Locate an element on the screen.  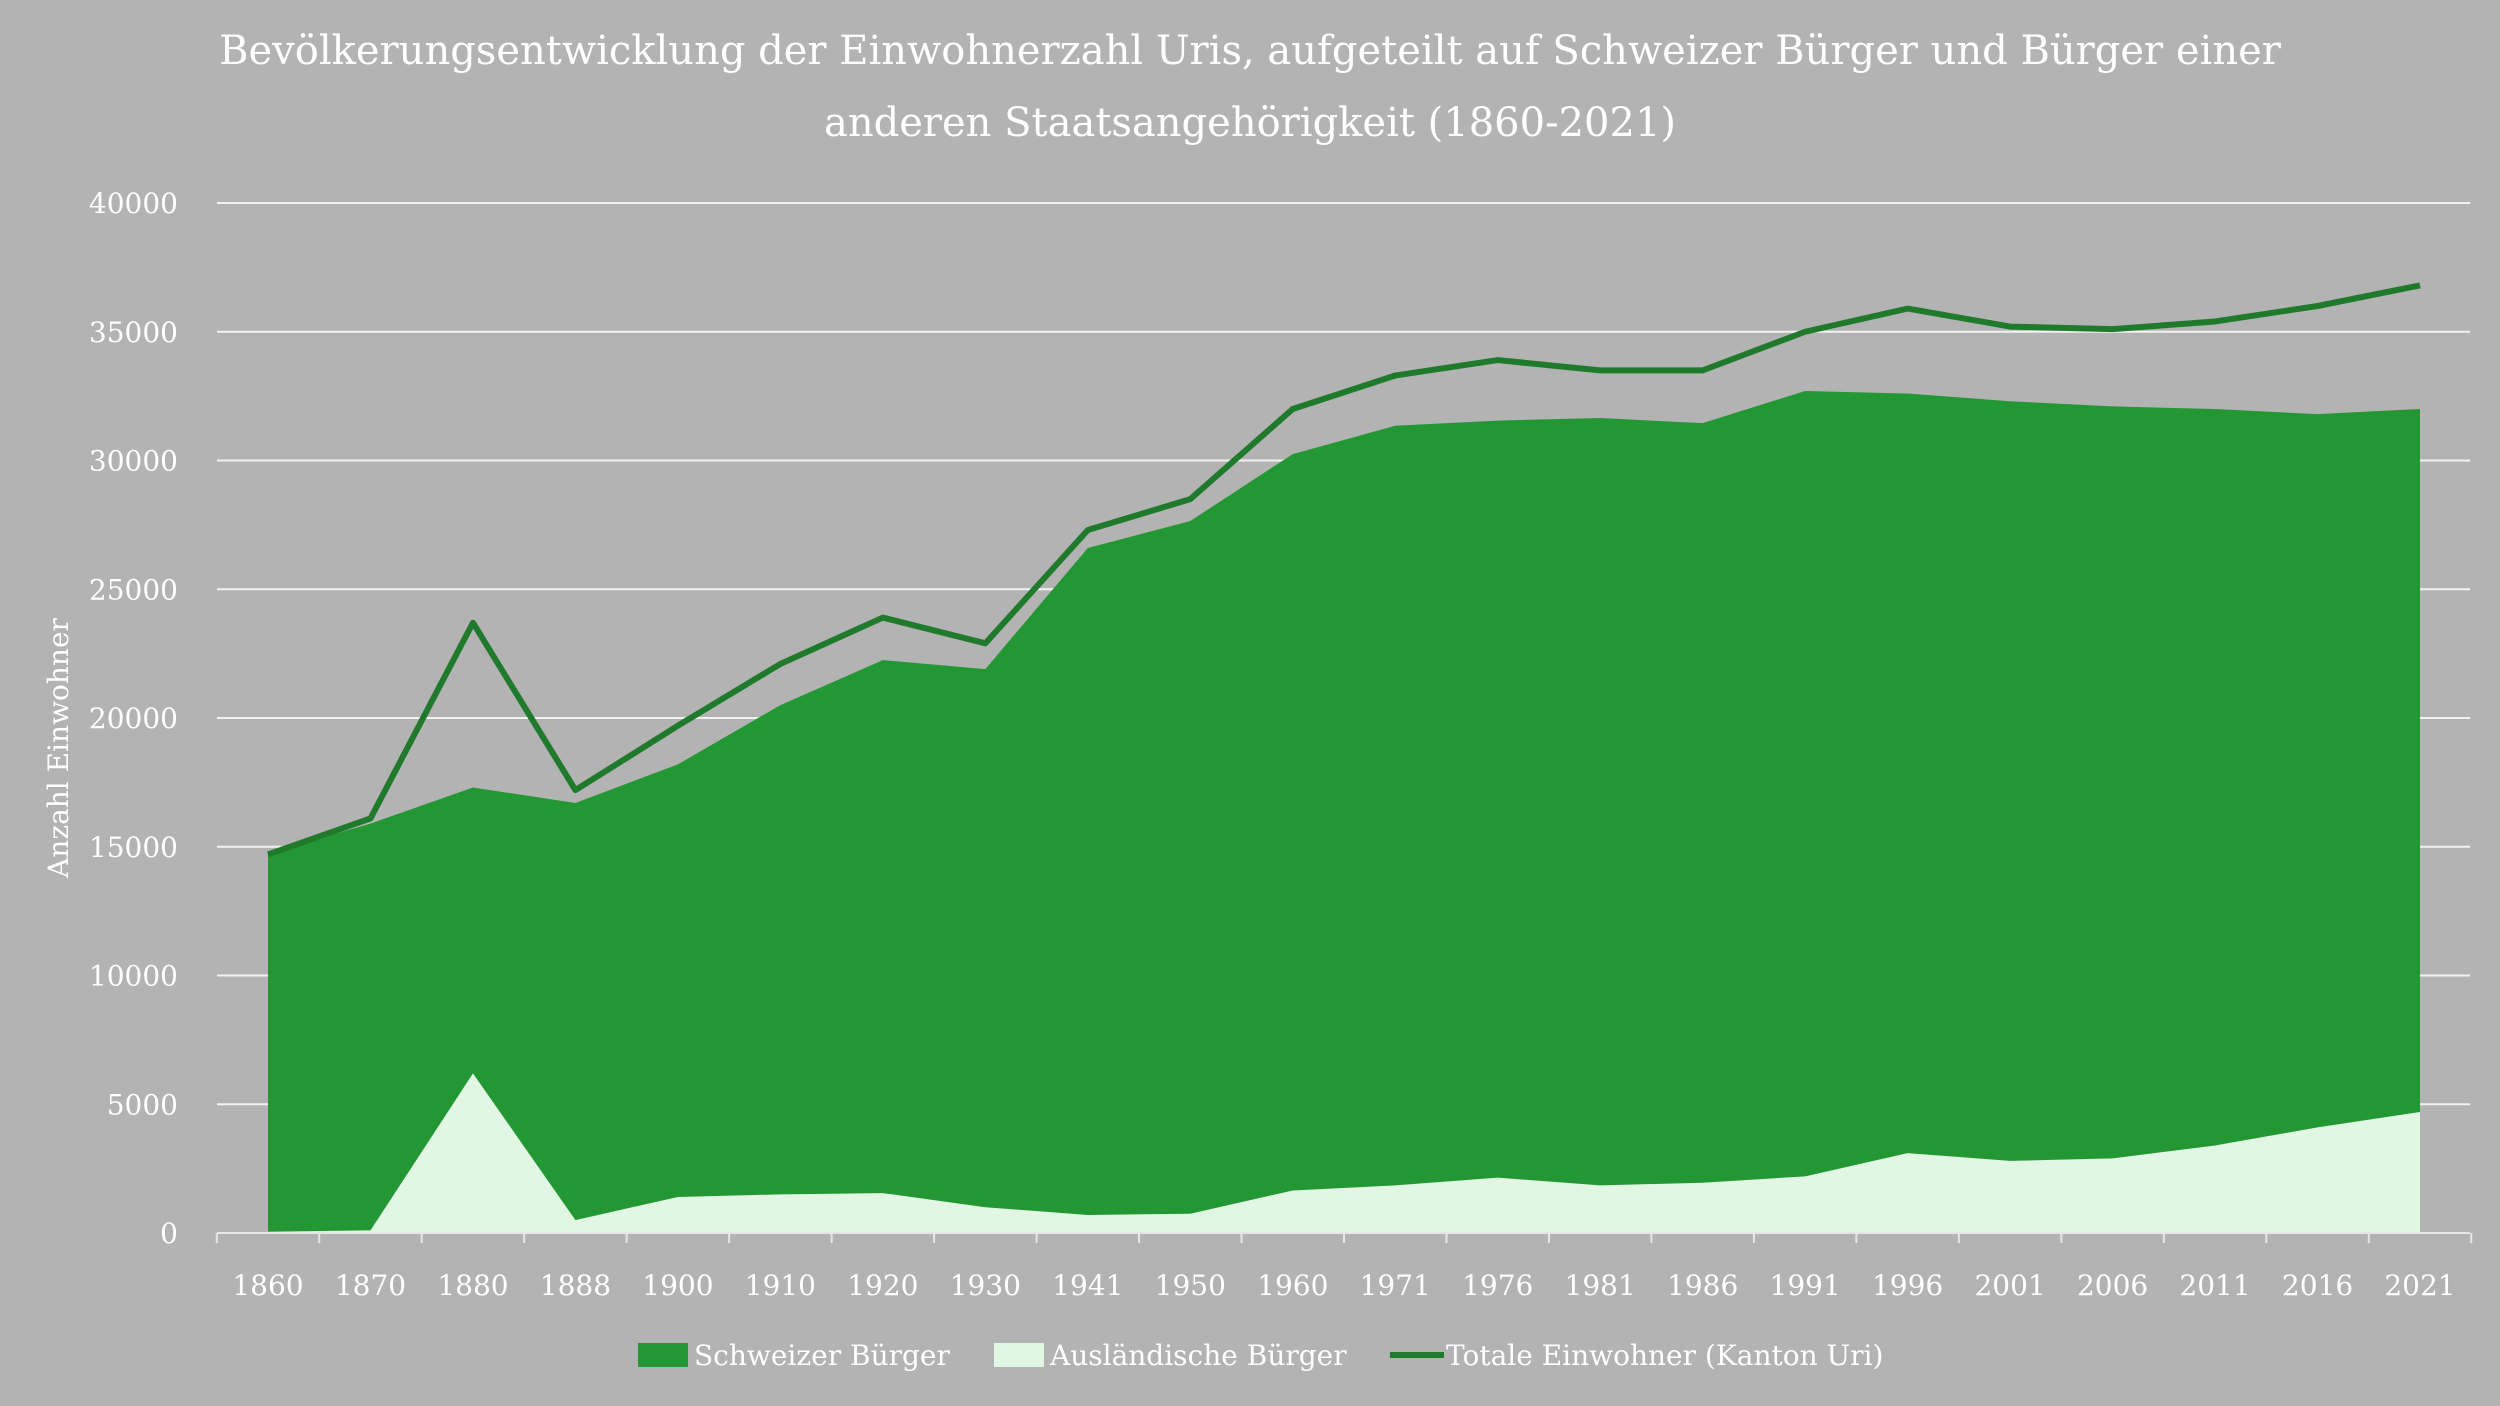
legend-totale-einwohner: Totale Einwohner (Kanton Uri) is located at coordinates (1636, 1355).